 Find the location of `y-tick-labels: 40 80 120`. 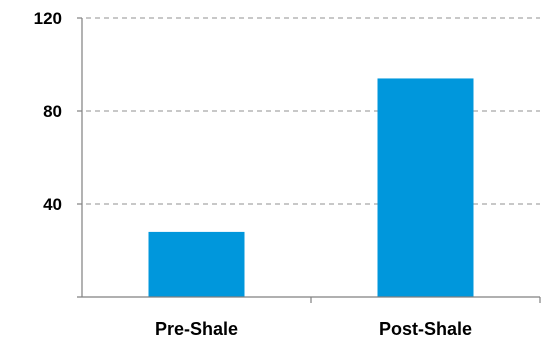

y-tick-labels: 40 80 120 is located at coordinates (48, 111).